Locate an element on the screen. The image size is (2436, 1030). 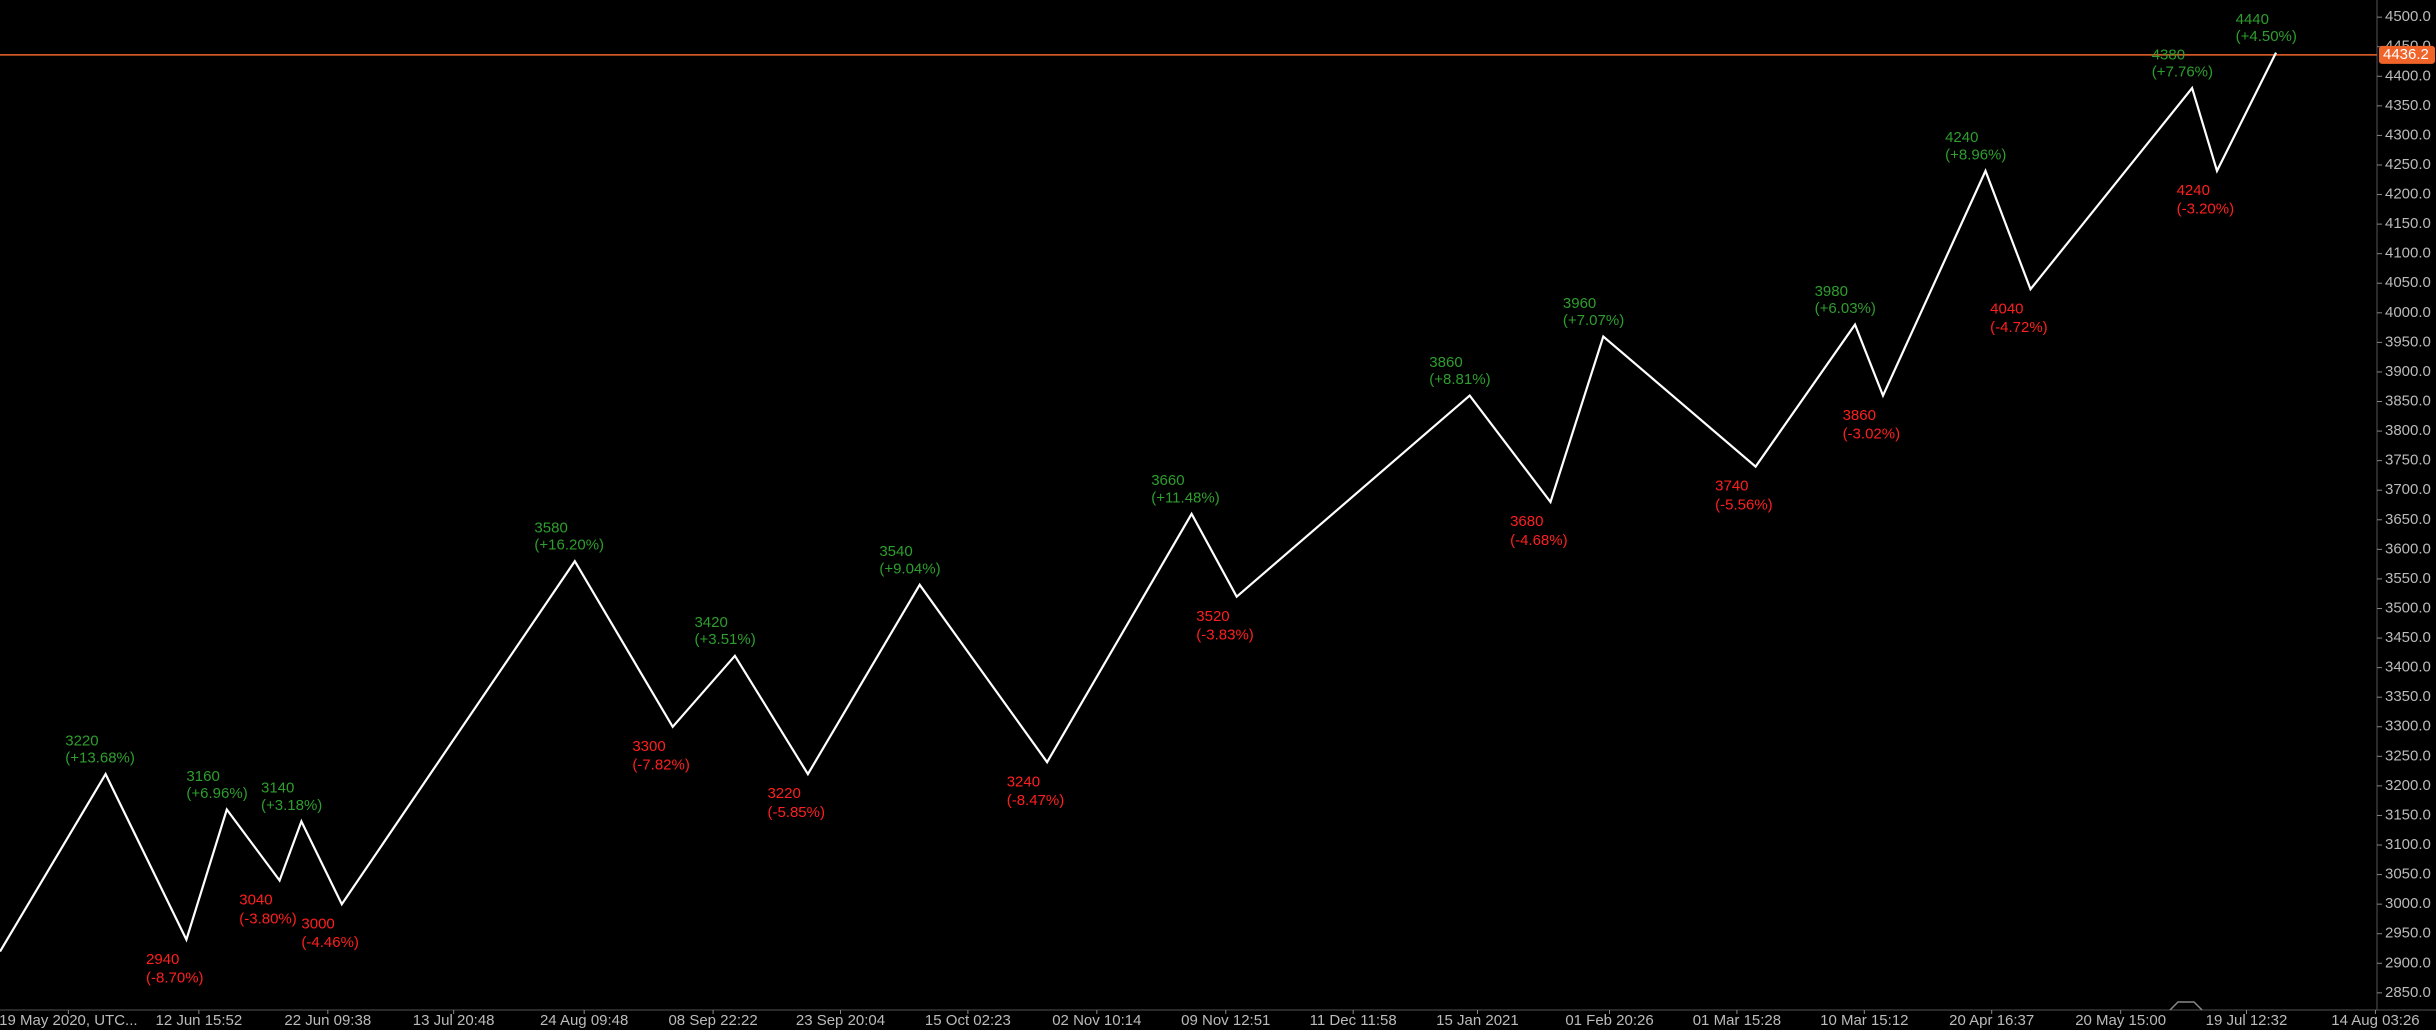
y-tick-label: 3250.0 is located at coordinates (2408, 755).